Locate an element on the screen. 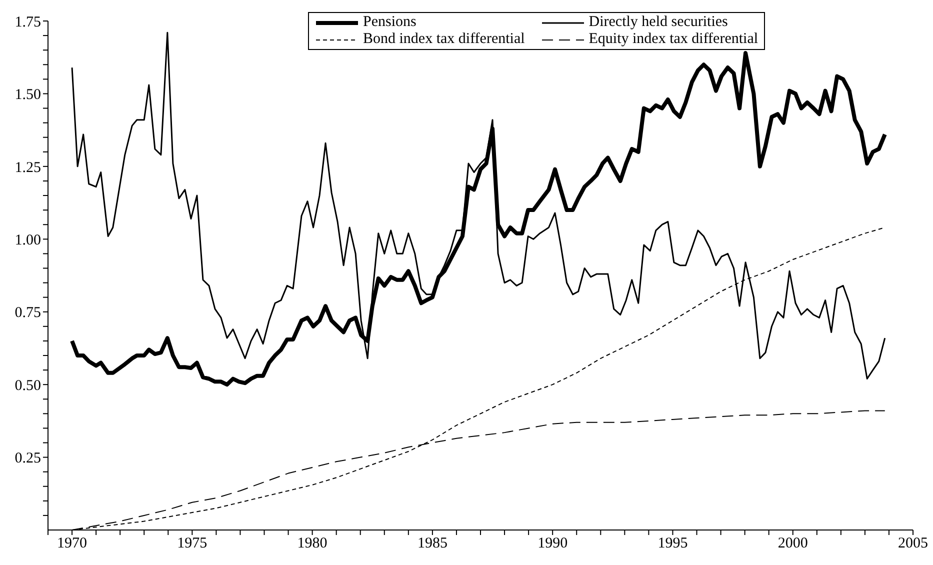  y-tick-label: 0.75 is located at coordinates (27, 313).